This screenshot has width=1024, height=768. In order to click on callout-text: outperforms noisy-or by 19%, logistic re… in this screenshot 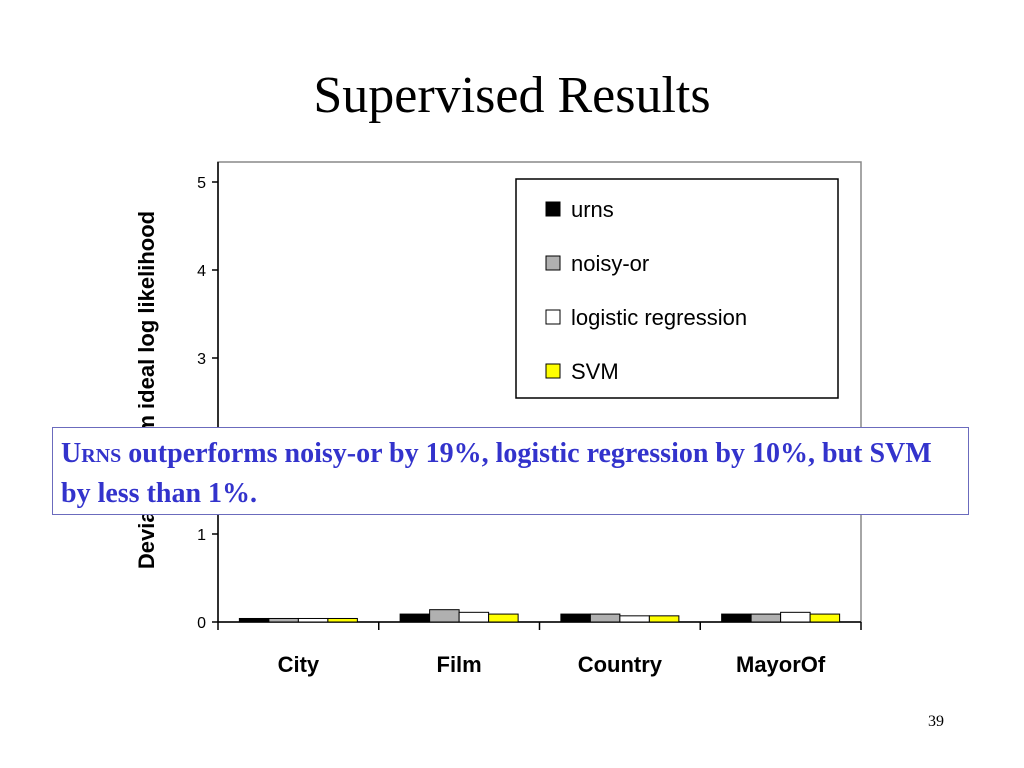, I will do `click(496, 473)`.